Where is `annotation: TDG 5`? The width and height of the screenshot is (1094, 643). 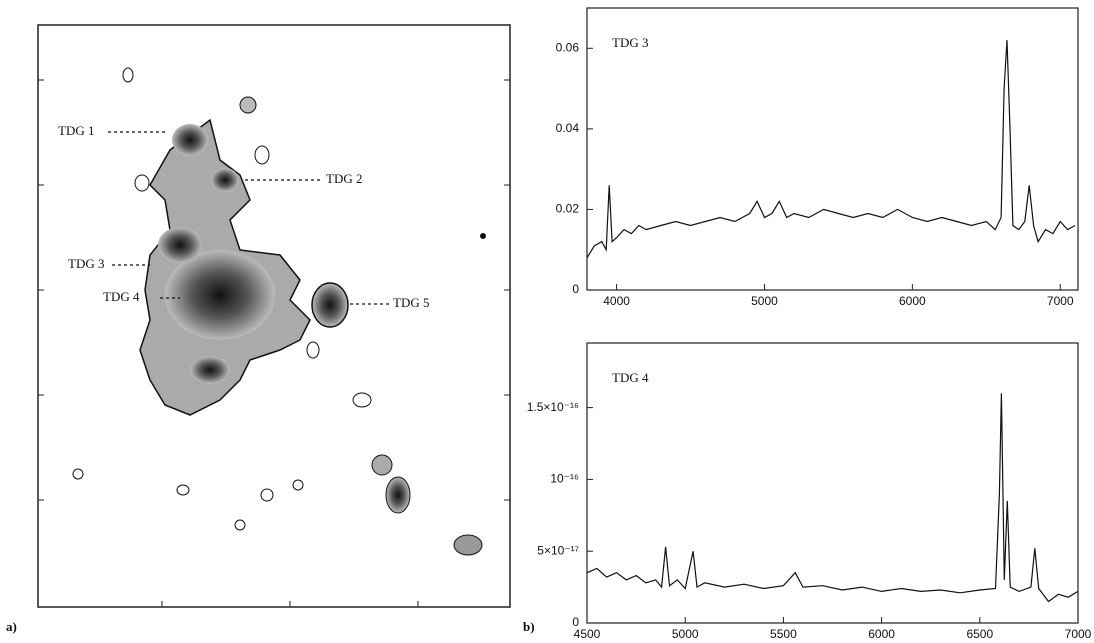
annotation: TDG 5 is located at coordinates (411, 302).